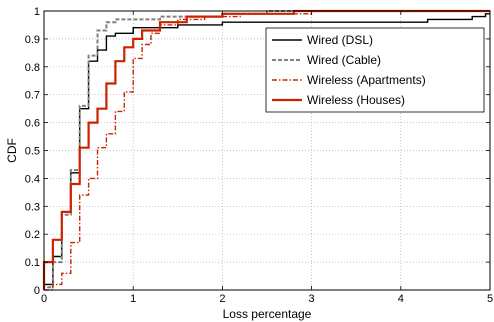  Describe the element at coordinates (312, 299) in the screenshot. I see `x-tick-label: 3` at that location.